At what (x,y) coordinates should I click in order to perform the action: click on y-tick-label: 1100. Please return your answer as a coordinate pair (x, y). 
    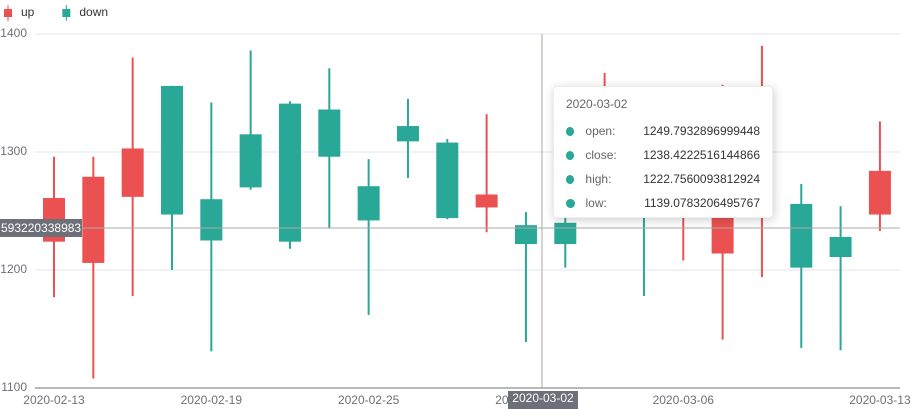
    Looking at the image, I should click on (14, 387).